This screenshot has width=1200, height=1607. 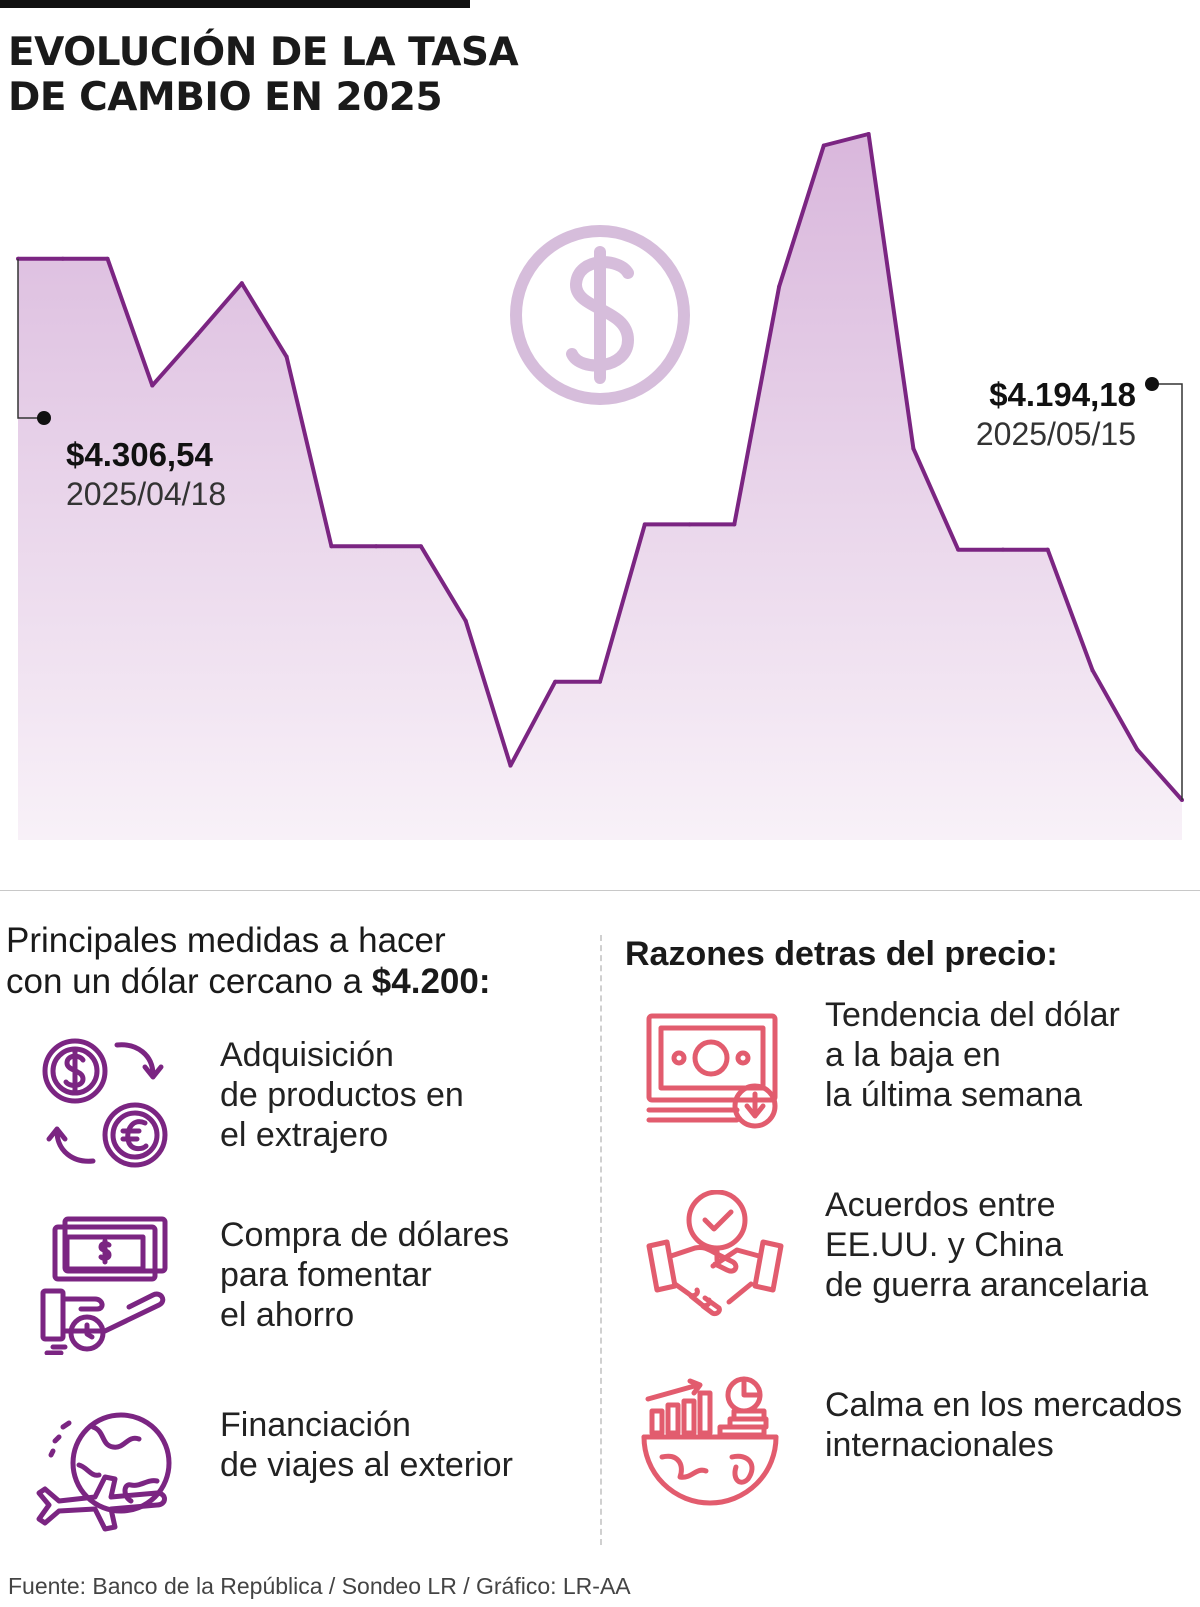 What do you see at coordinates (1012, 1425) in the screenshot?
I see `reason-item-3-text: Calma en los mercados internacionales` at bounding box center [1012, 1425].